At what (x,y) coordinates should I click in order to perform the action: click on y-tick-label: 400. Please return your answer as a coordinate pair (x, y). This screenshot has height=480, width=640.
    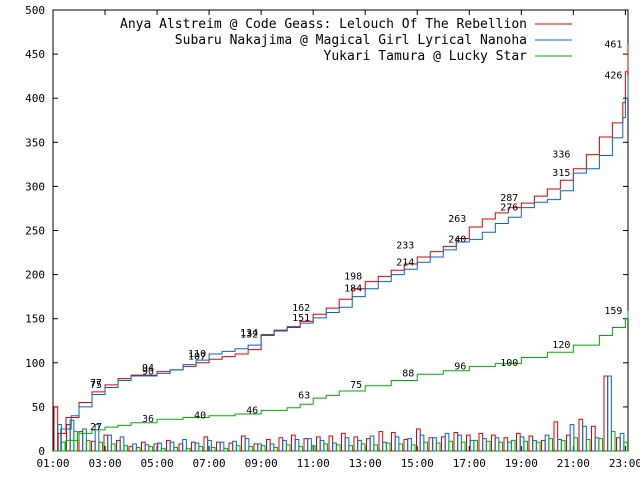
    Looking at the image, I should click on (35, 98).